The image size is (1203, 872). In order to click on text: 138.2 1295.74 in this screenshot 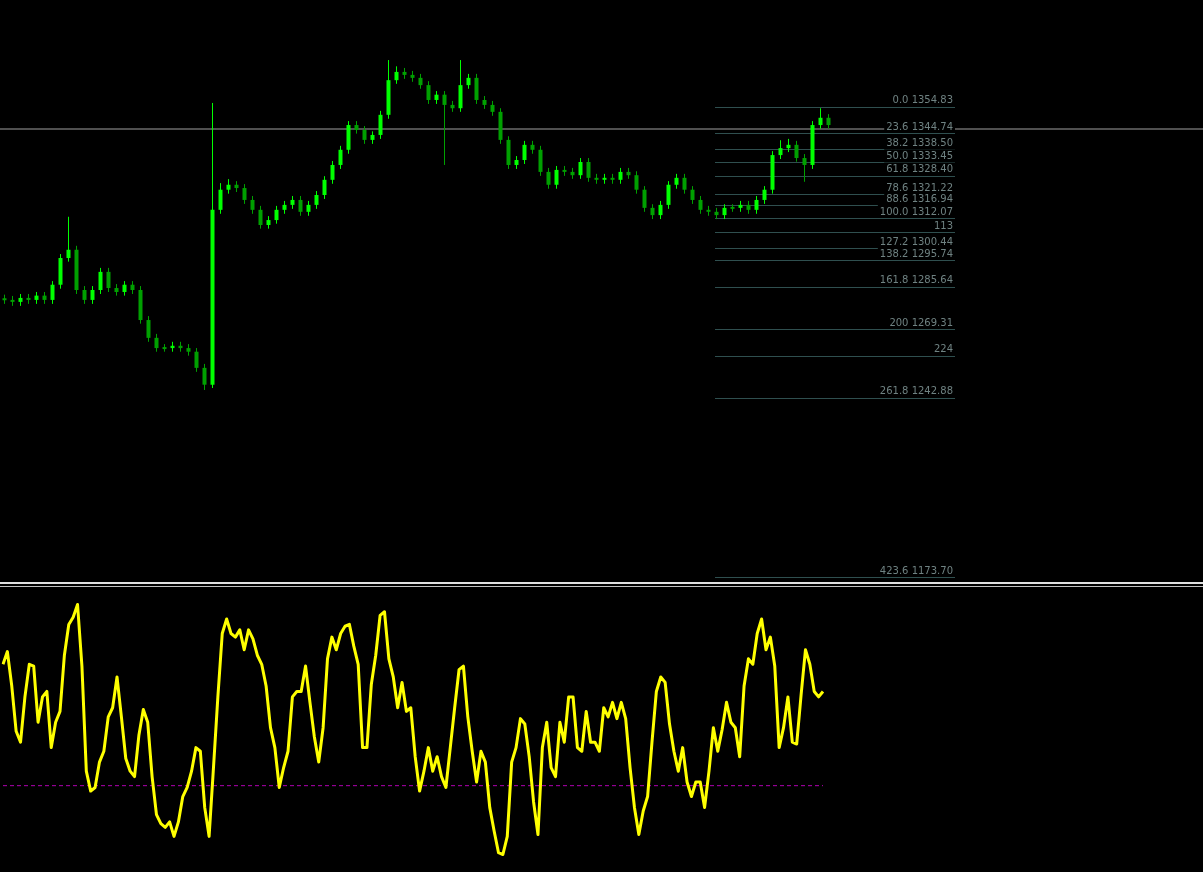, I will do `click(916, 253)`.